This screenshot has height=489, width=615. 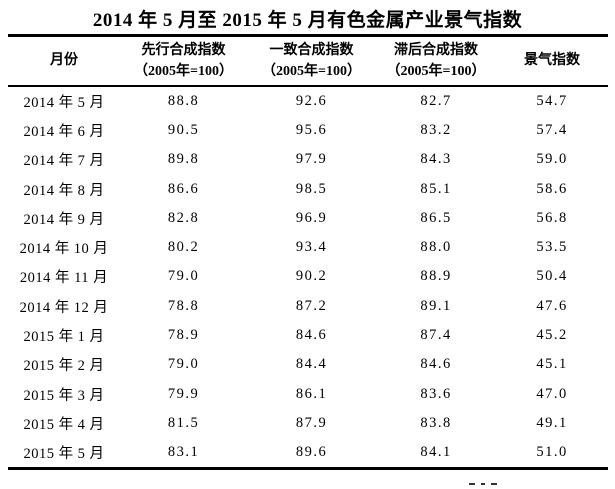 I want to click on coincident-index-cell: 95.6, so click(x=311, y=129).